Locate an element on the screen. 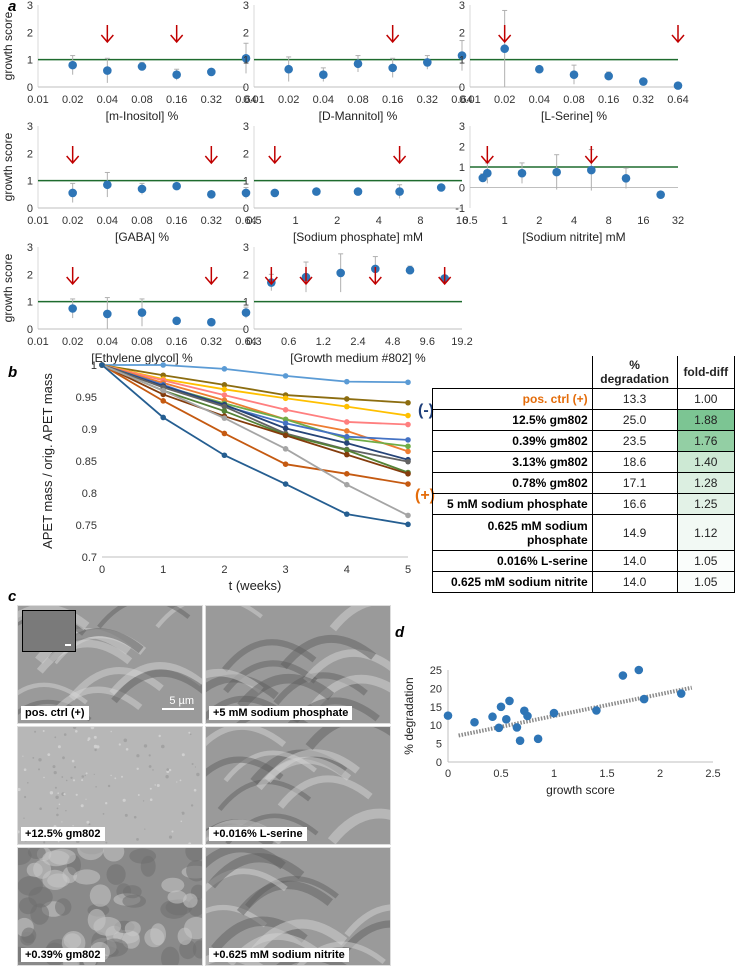 This screenshot has height=967, width=735. table-row: 0.39% gm802 23.5 1.76 is located at coordinates (583, 441).